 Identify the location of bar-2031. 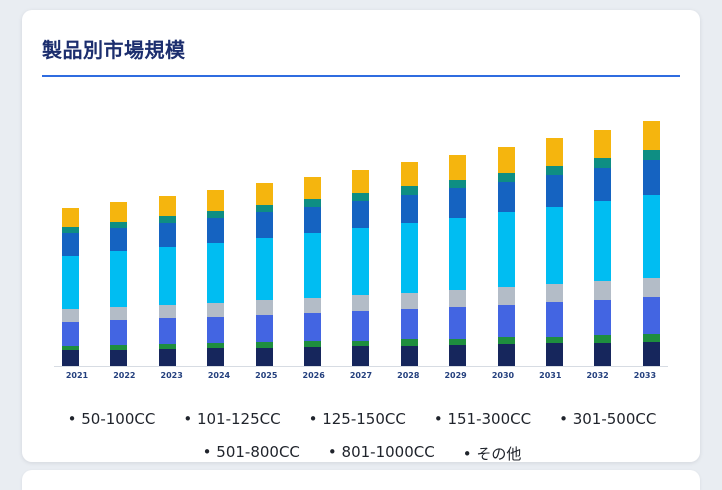
(555, 252).